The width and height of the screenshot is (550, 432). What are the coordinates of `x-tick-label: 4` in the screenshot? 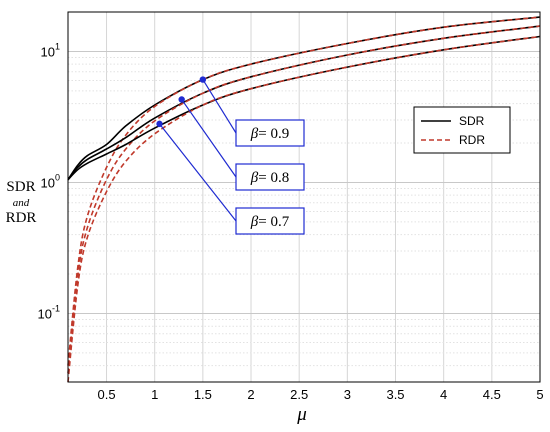 It's located at (443, 394).